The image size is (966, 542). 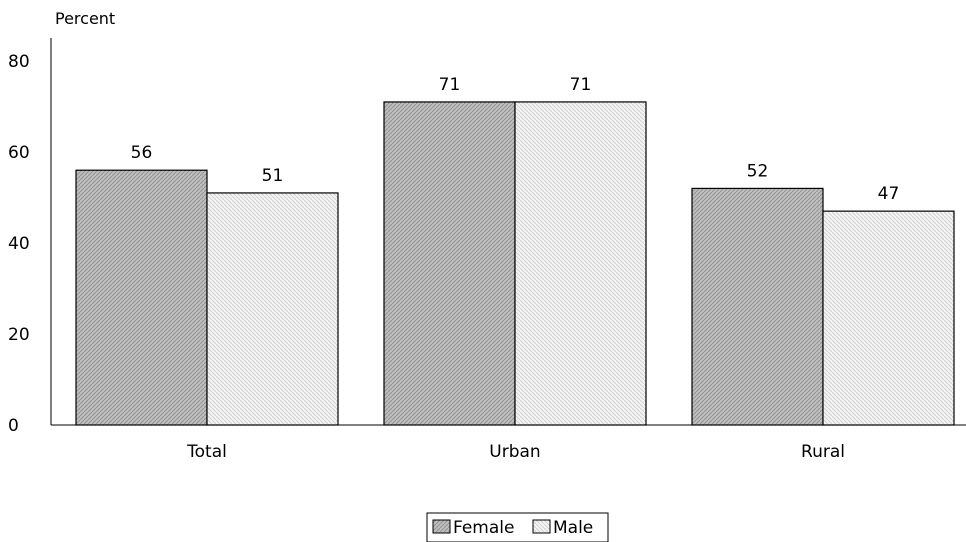 What do you see at coordinates (758, 171) in the screenshot?
I see `data-label: 52` at bounding box center [758, 171].